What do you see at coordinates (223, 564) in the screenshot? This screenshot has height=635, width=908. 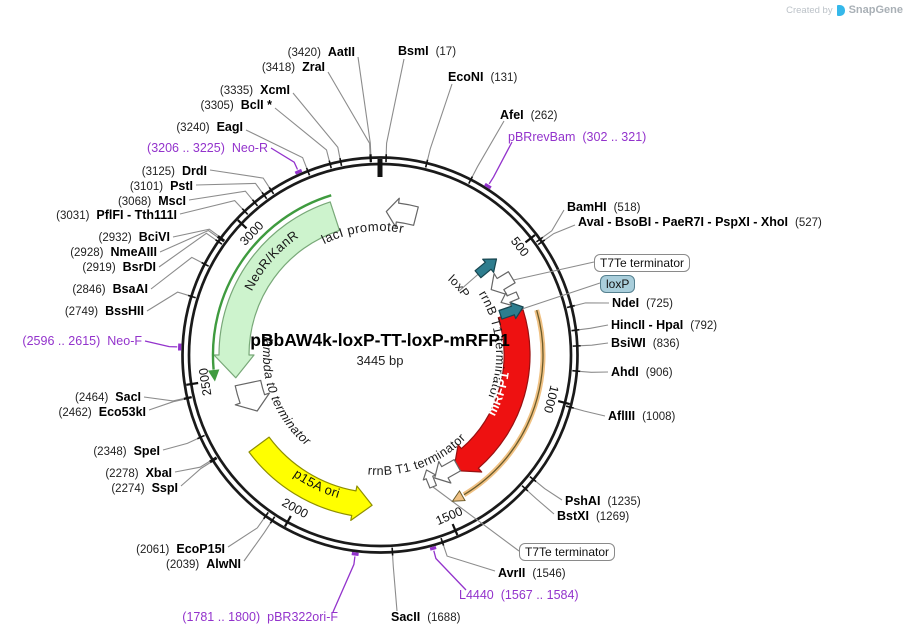 I see `enzyme-name: AlwNI` at bounding box center [223, 564].